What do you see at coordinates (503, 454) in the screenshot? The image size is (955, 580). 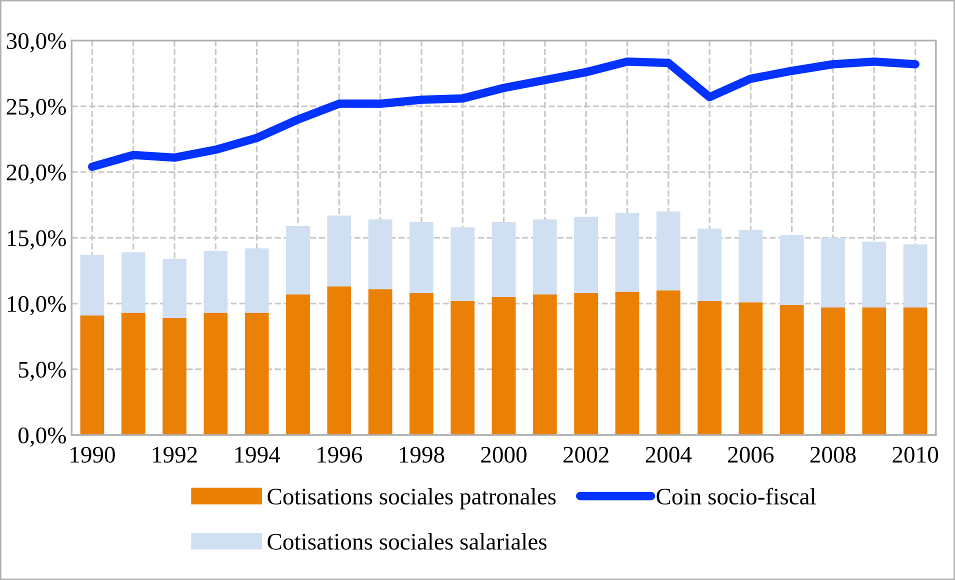 I see `x-tick-label: 2000` at bounding box center [503, 454].